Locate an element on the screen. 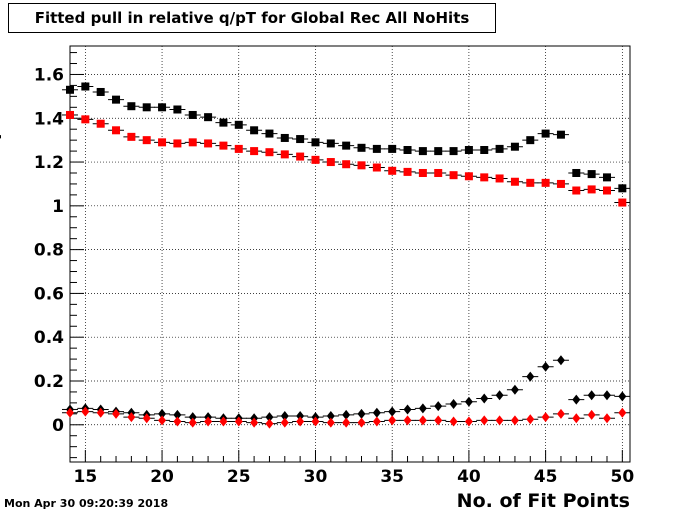 The image size is (700, 514). y-tick-label: 1 is located at coordinates (58, 207).